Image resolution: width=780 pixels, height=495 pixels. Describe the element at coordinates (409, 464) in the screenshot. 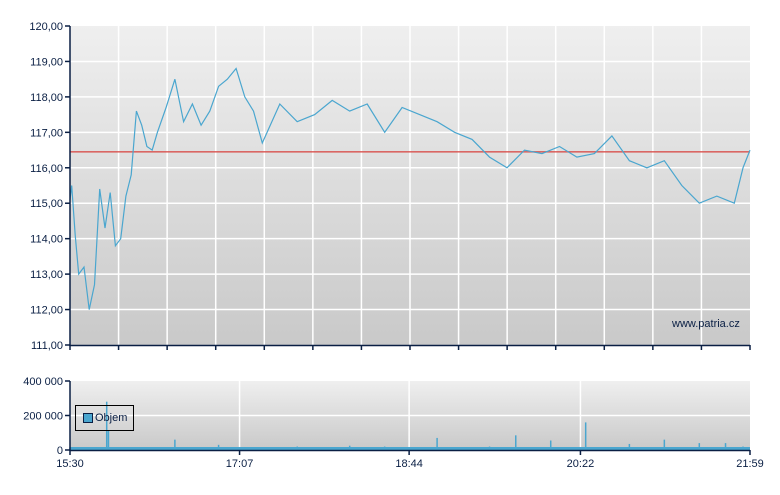

I see `time-axis-label: 18:44` at that location.